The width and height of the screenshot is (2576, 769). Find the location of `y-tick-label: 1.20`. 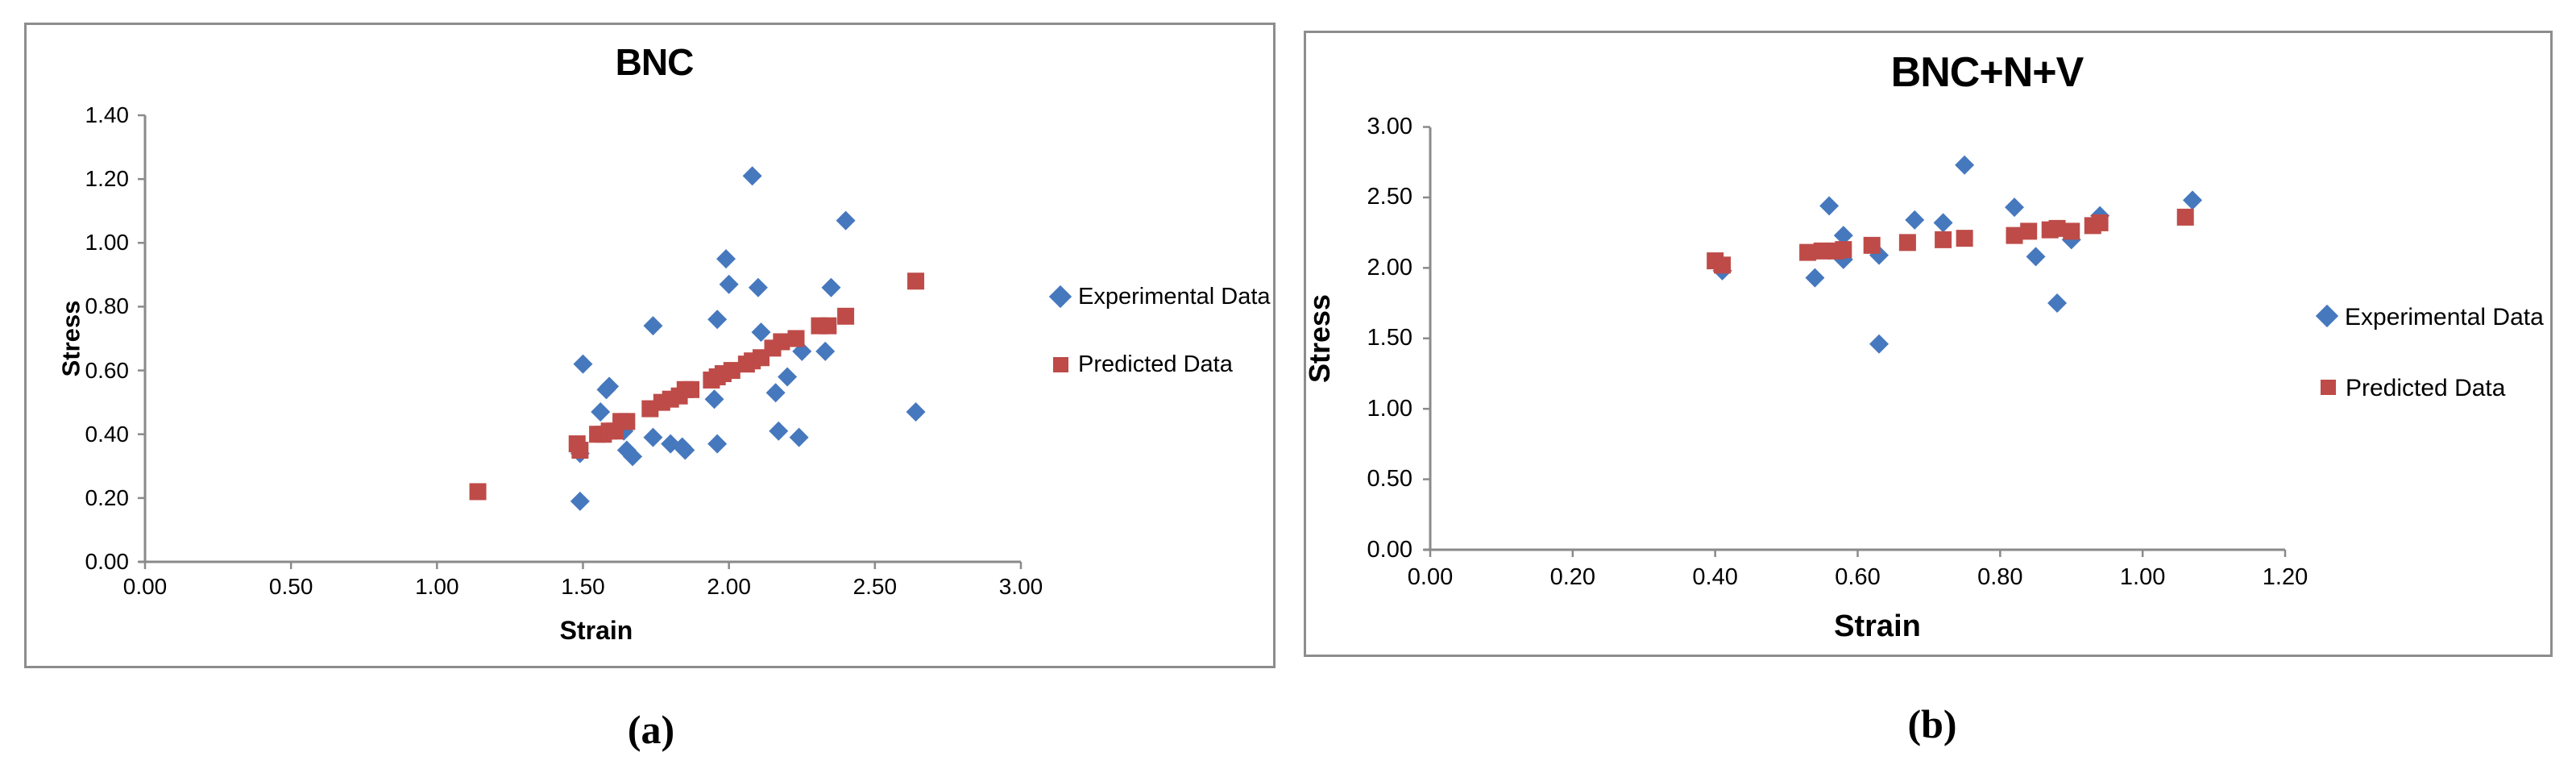

y-tick-label: 1.20 is located at coordinates (108, 179).